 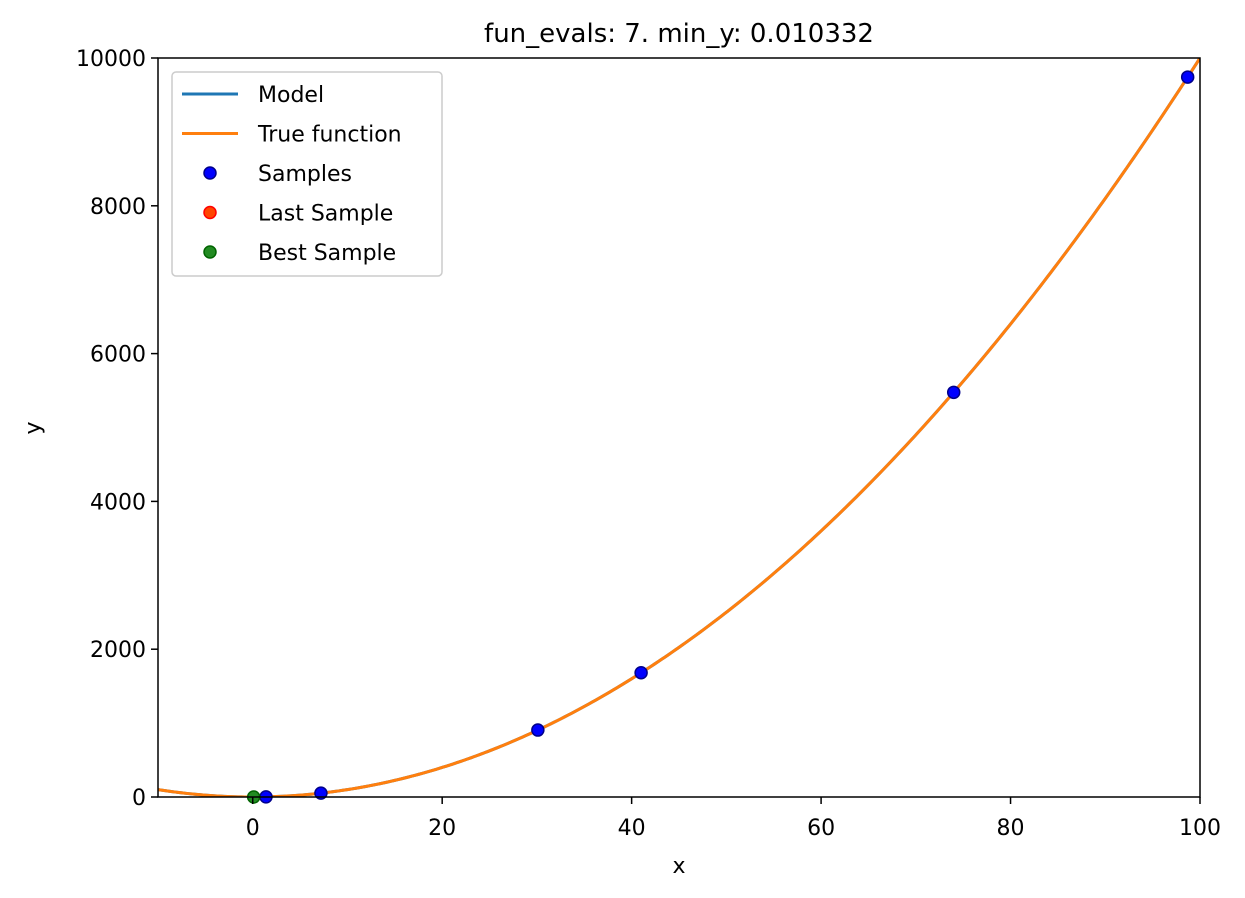 I want to click on x-tick-label: 60, so click(x=821, y=828).